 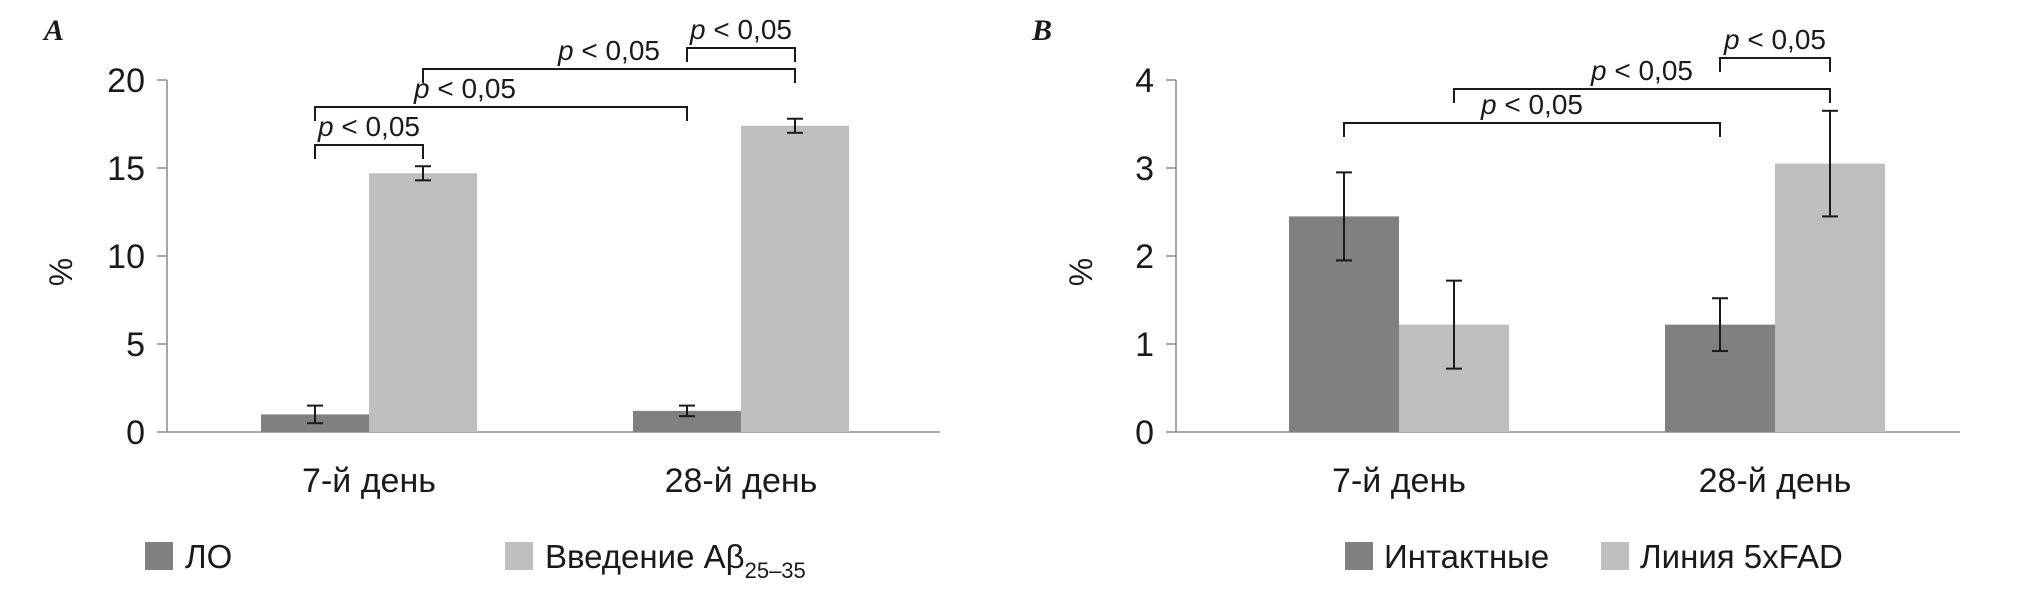 What do you see at coordinates (1144, 169) in the screenshot?
I see `y-tick-label: 3` at bounding box center [1144, 169].